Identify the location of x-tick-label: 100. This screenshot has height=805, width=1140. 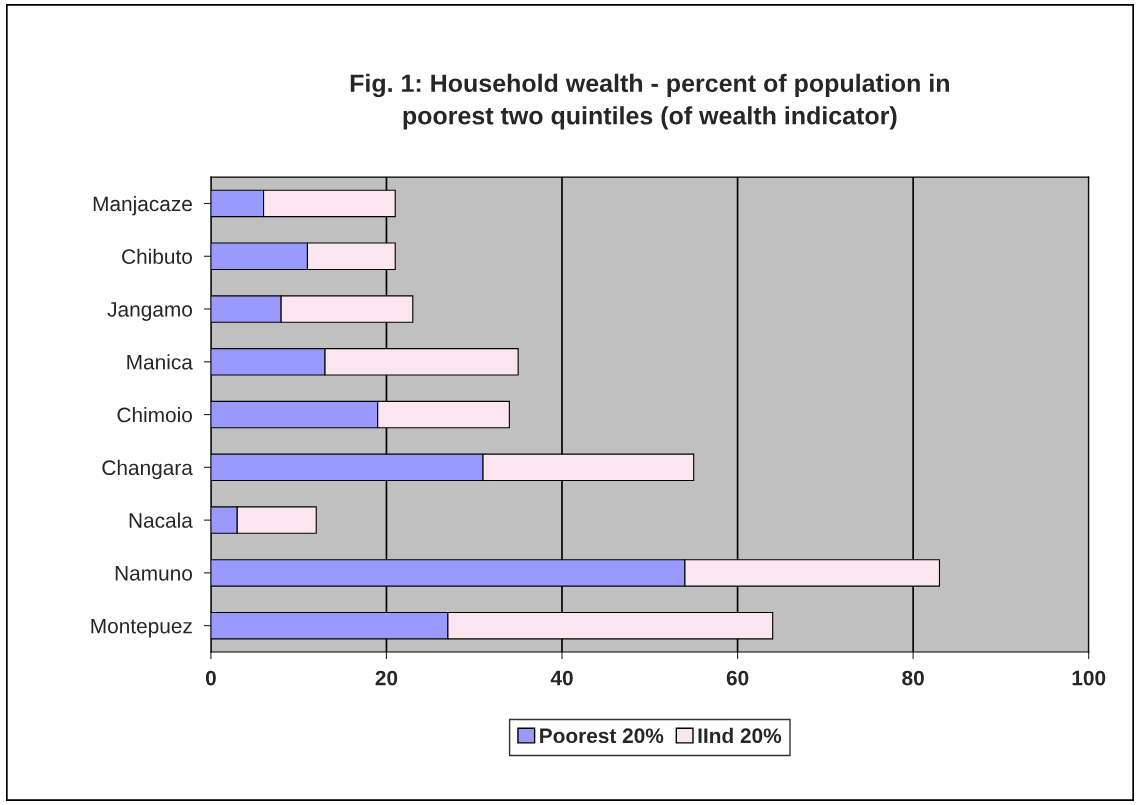
(1089, 678).